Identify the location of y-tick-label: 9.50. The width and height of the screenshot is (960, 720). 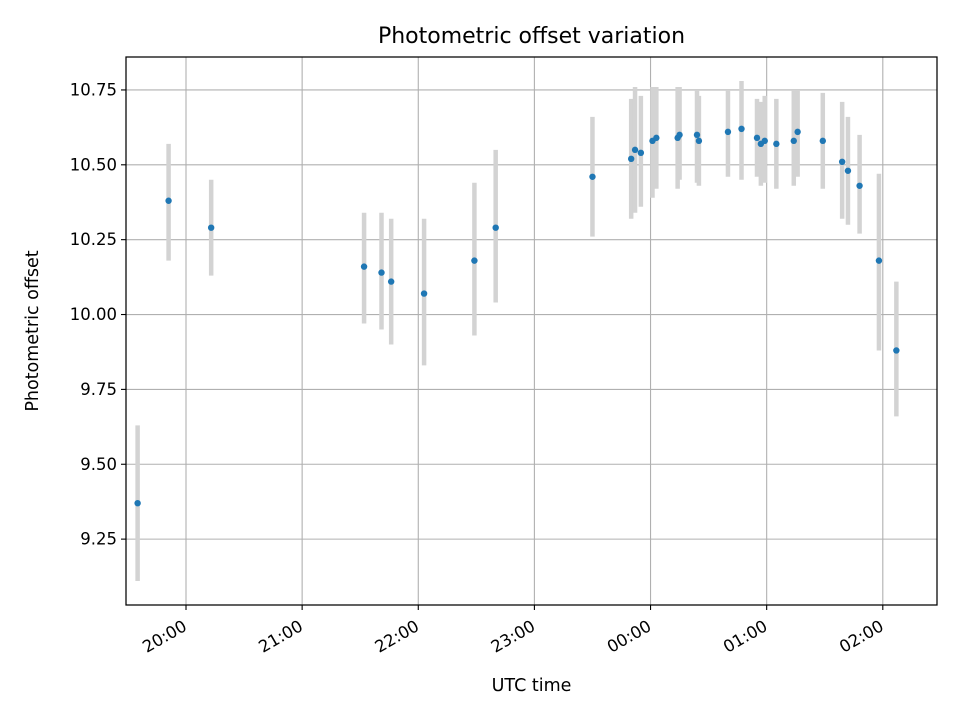
(98, 464).